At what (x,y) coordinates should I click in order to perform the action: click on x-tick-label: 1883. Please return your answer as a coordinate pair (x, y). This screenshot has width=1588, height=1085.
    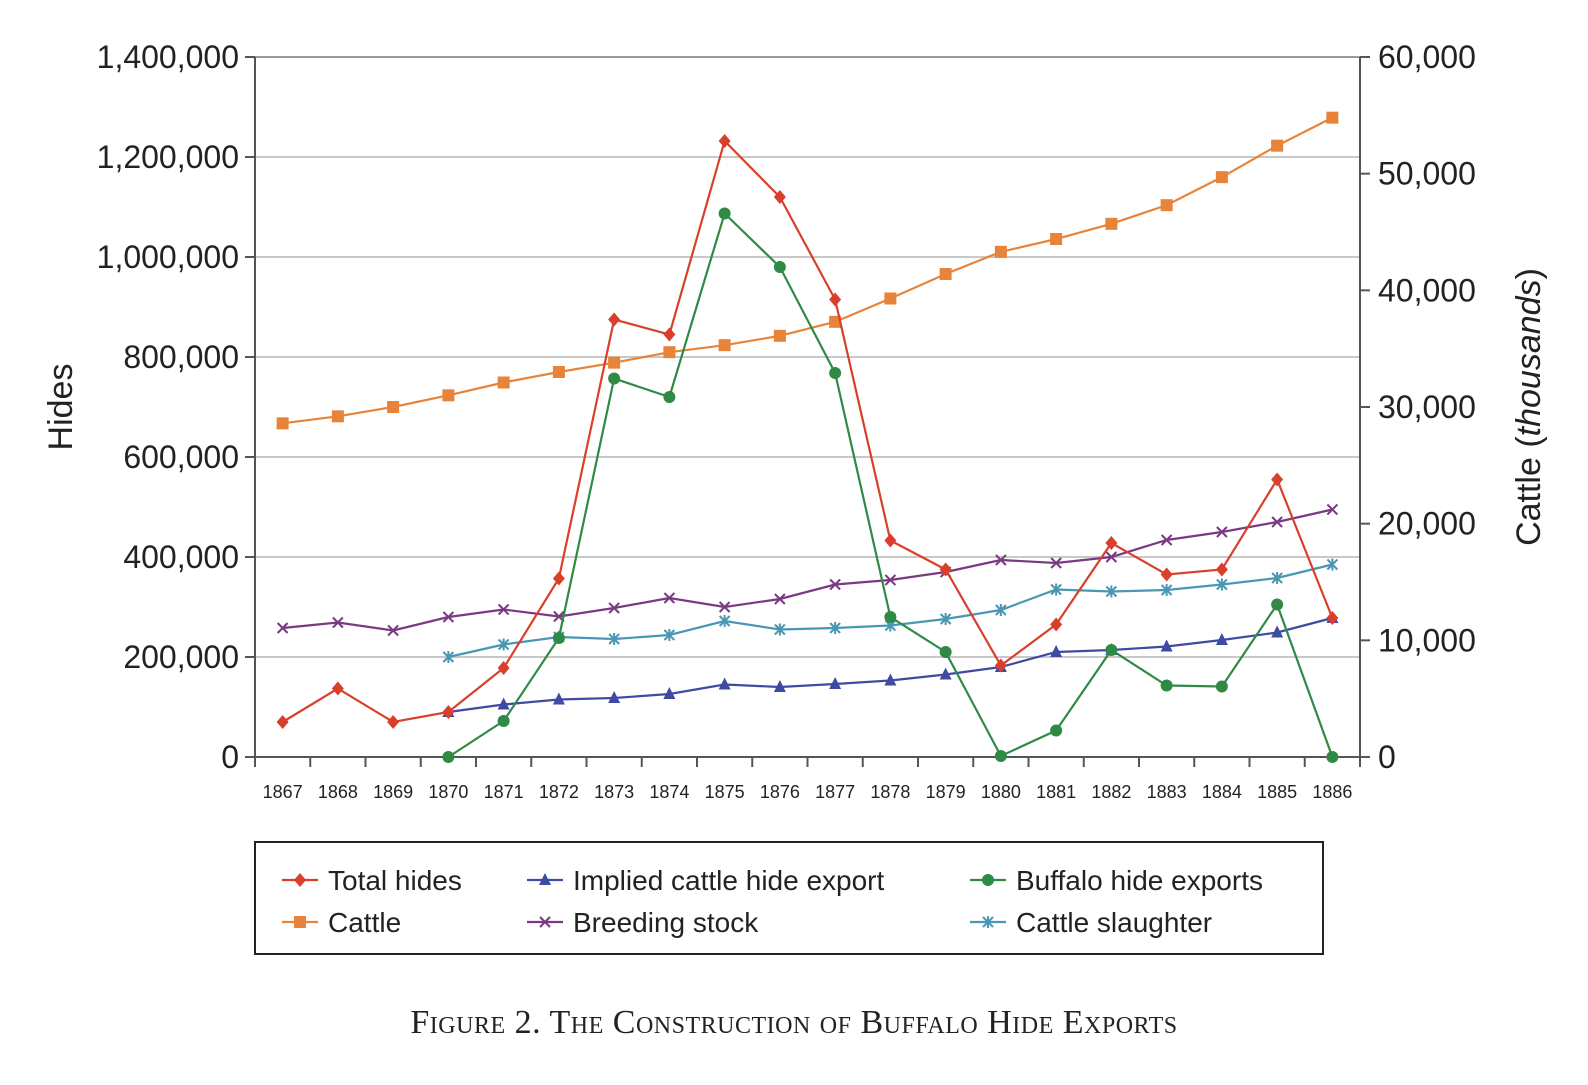
    Looking at the image, I should click on (1167, 792).